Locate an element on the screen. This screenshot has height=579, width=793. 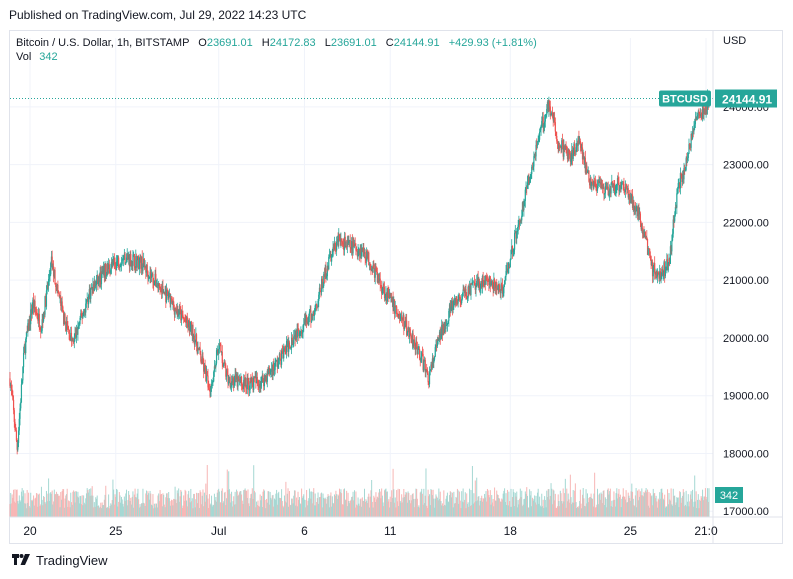
volume-label: Vol is located at coordinates (24, 57).